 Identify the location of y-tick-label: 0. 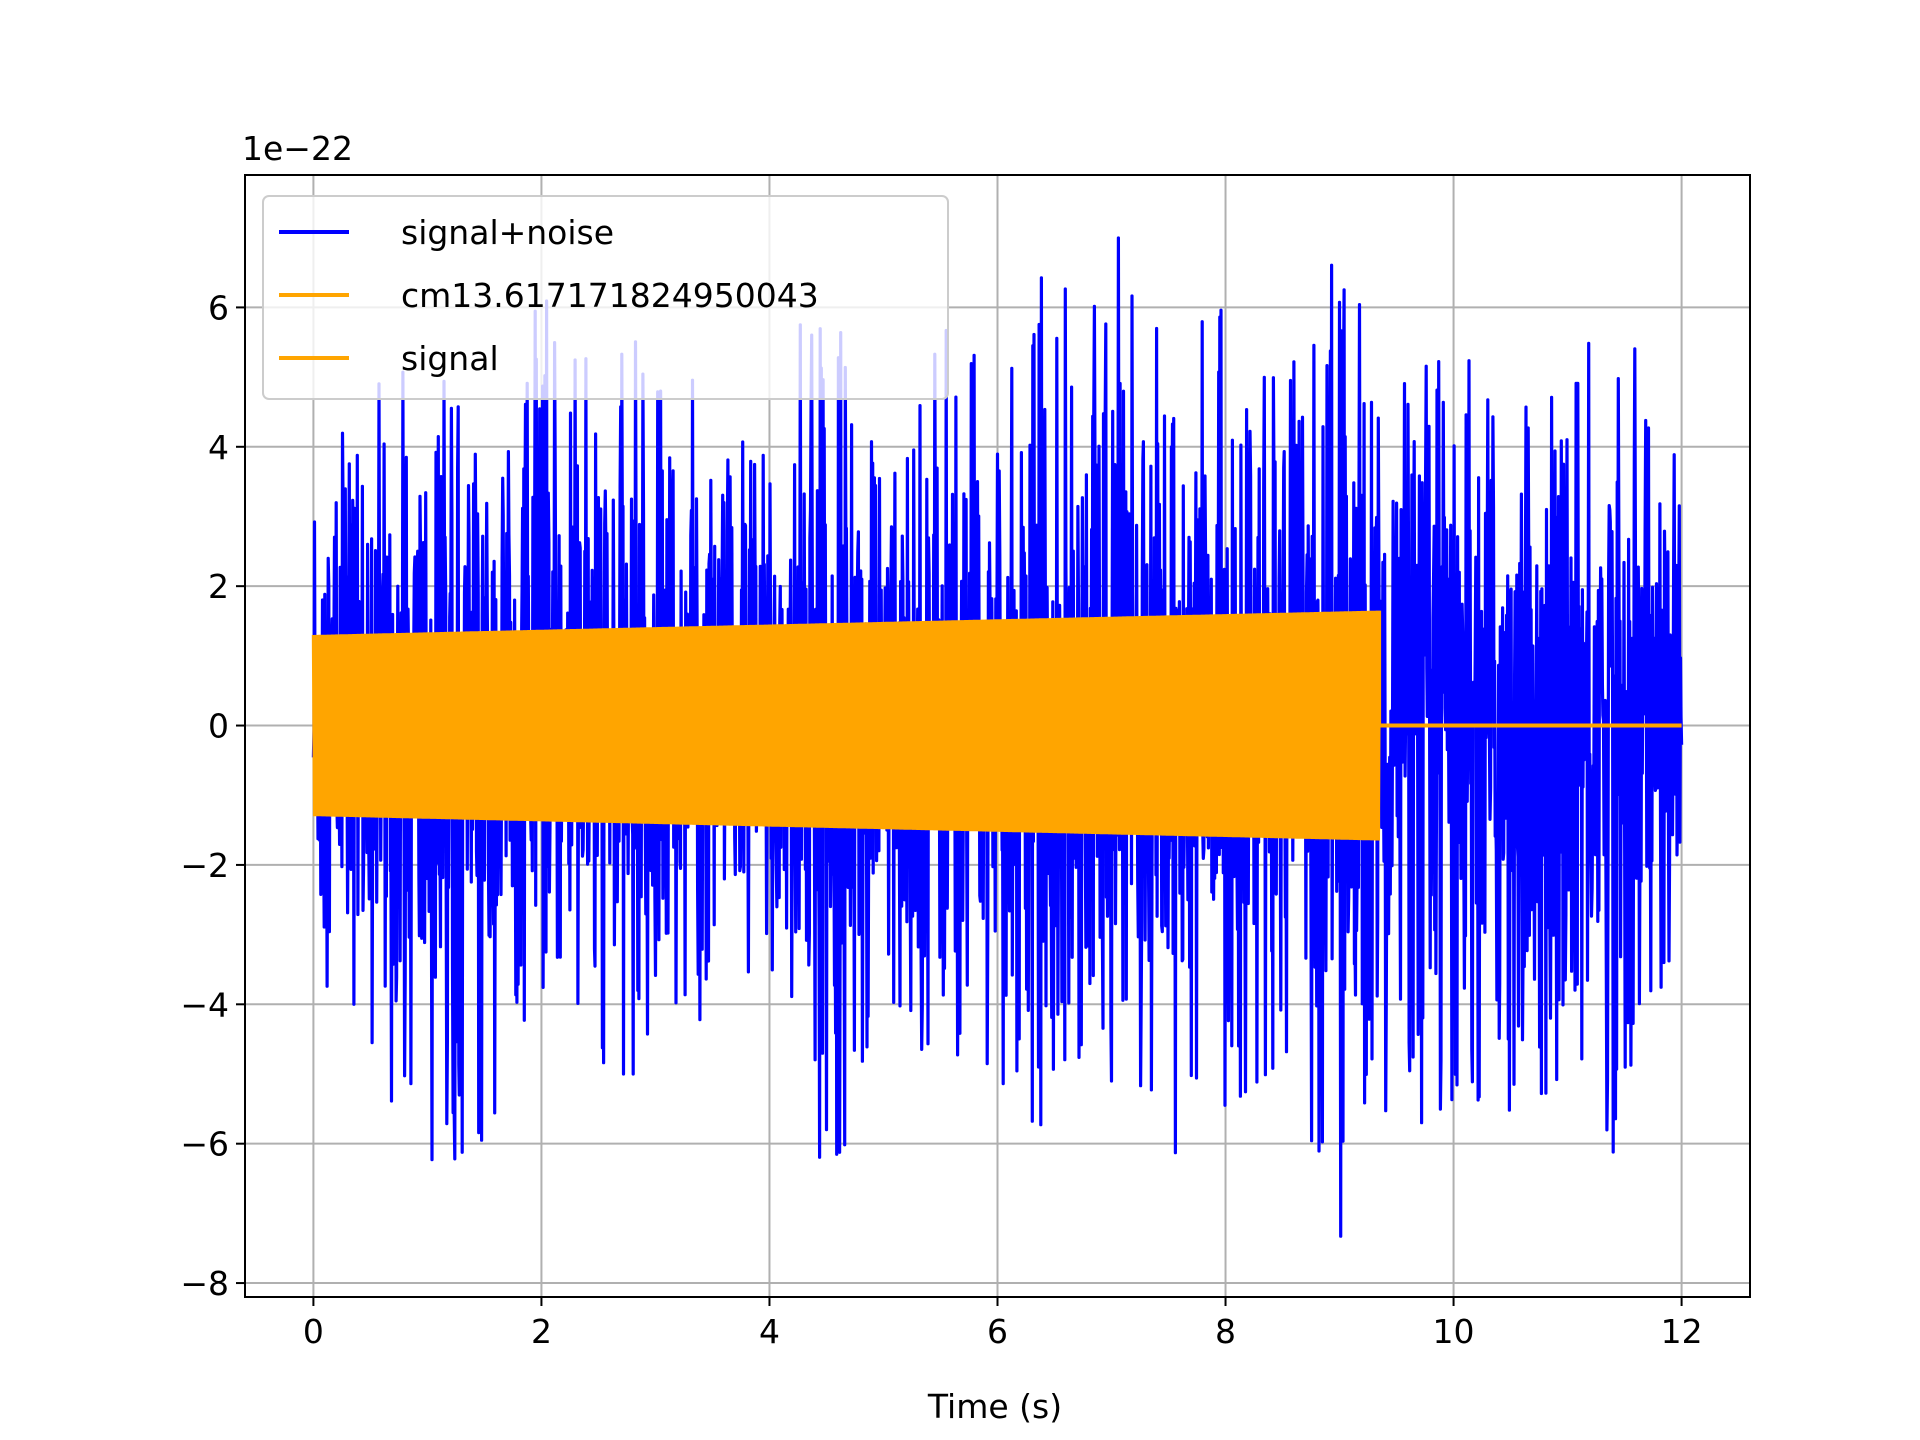
(218, 726).